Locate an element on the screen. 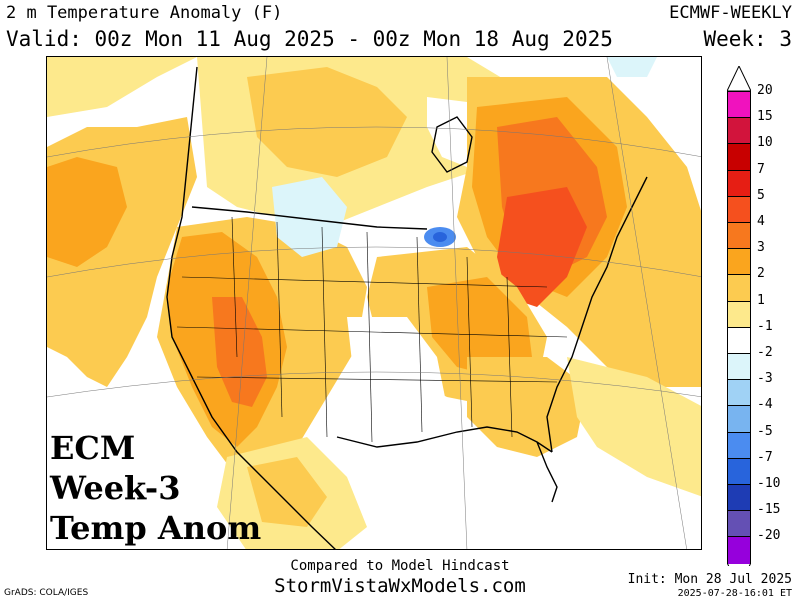 This screenshot has height=600, width=800. colorbar-tick-label: 20 is located at coordinates (765, 90).